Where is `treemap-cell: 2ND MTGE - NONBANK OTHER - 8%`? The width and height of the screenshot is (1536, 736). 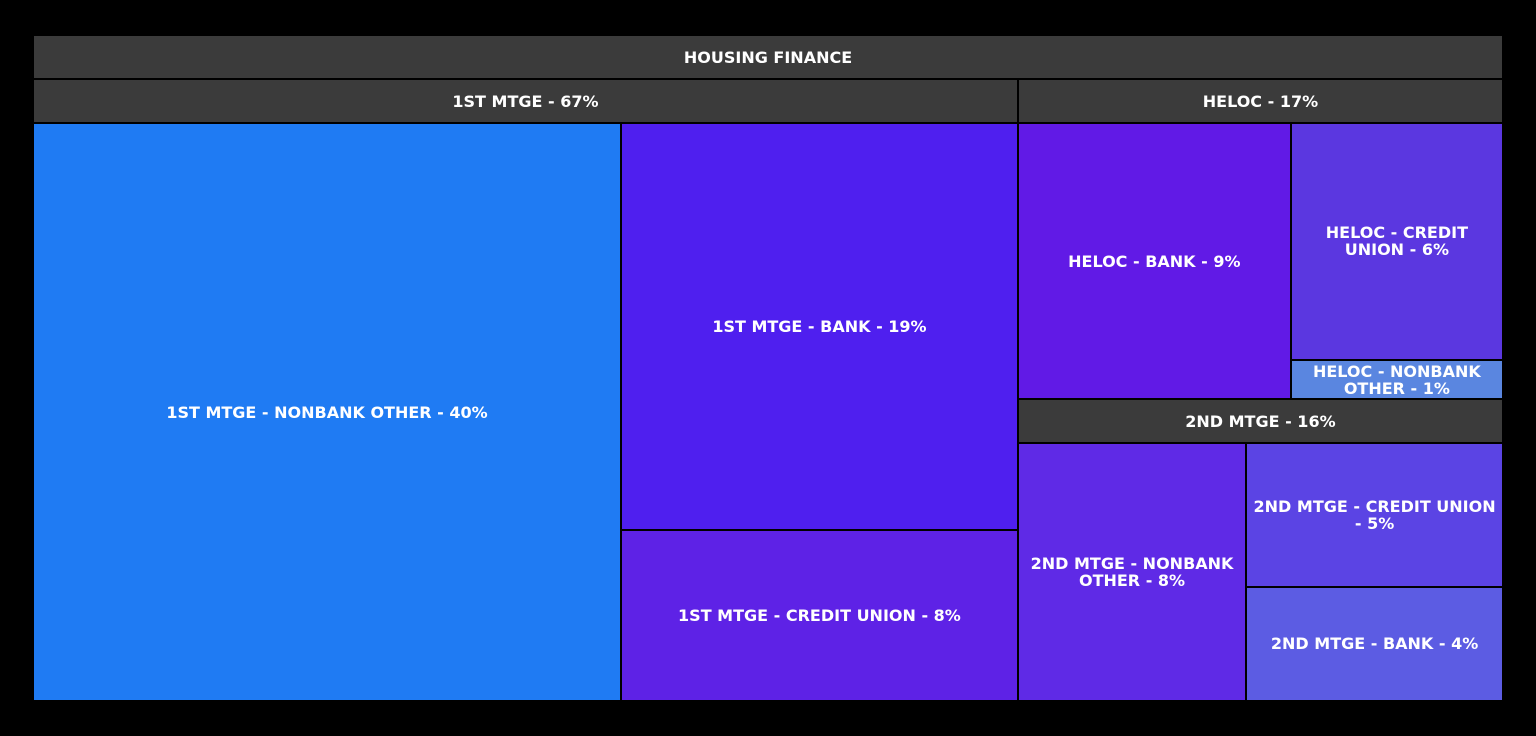
treemap-cell: 2ND MTGE - NONBANK OTHER - 8% is located at coordinates (1132, 572).